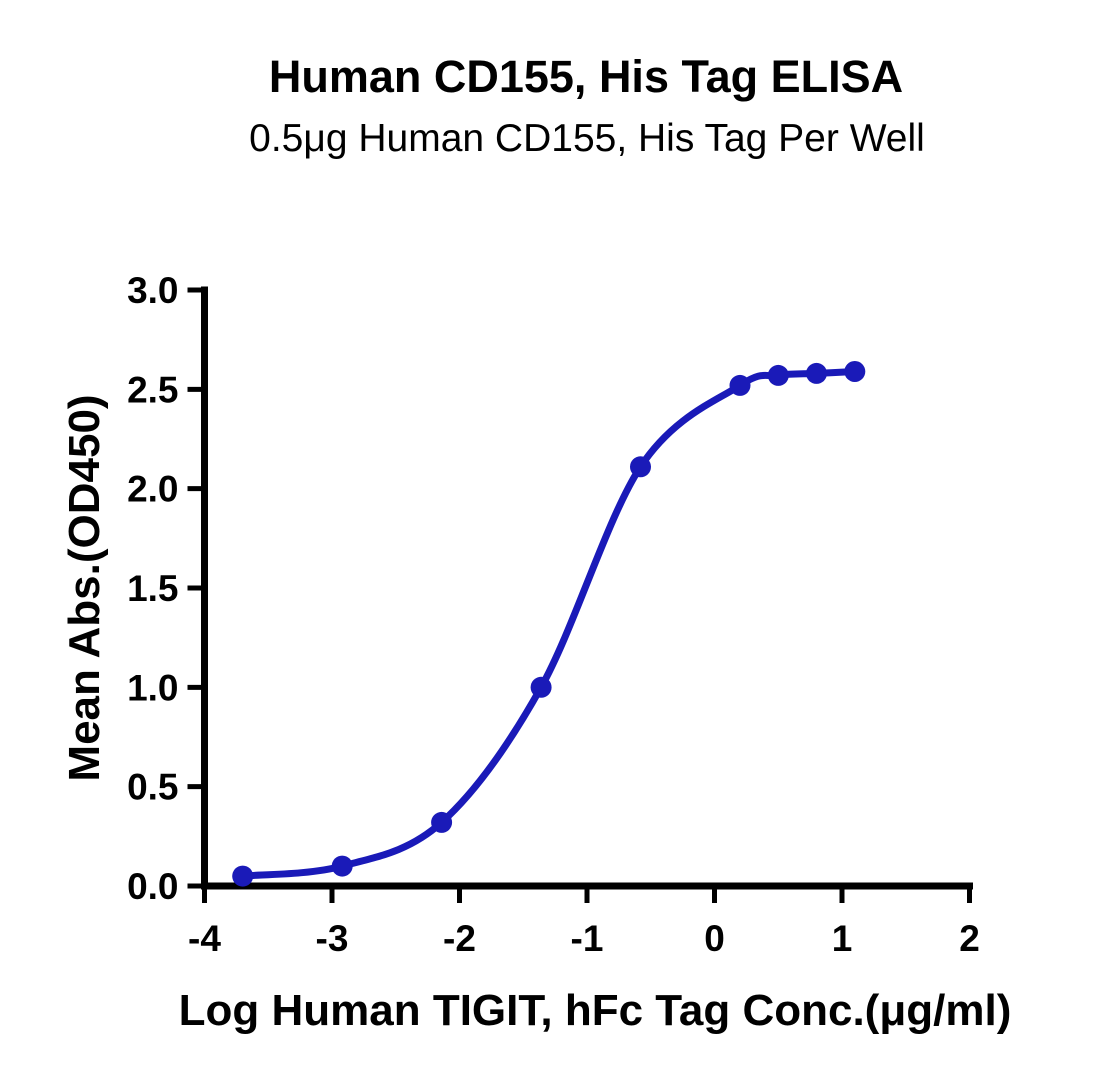  What do you see at coordinates (587, 138) in the screenshot?
I see `chart-subtitle: 0.5μg Human CD155, His Tag Per Well` at bounding box center [587, 138].